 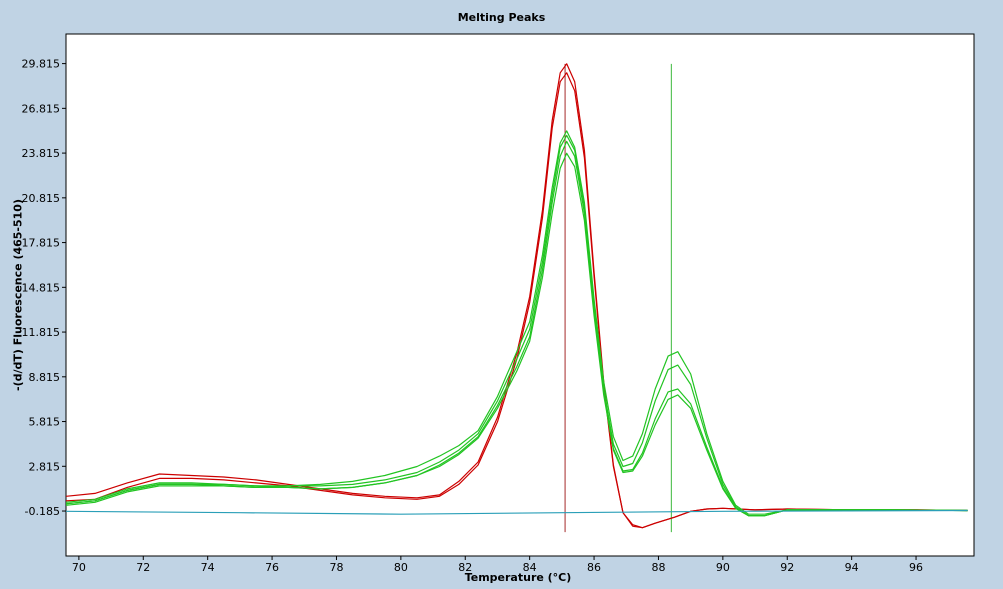 I want to click on x-tick-label: 72, so click(x=143, y=567).